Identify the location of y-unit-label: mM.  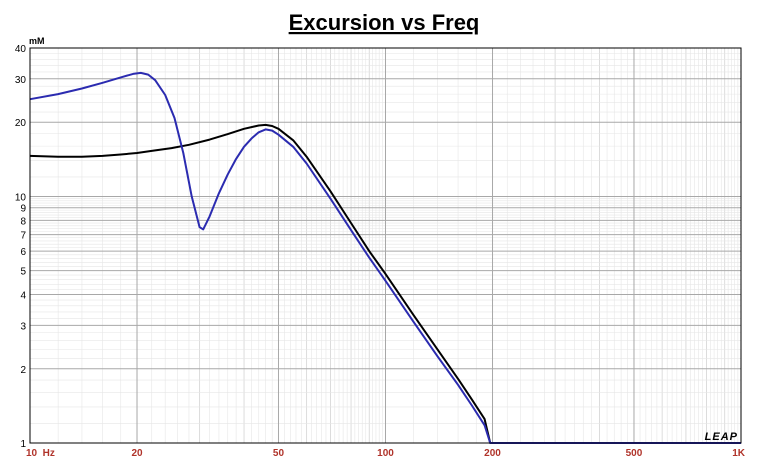
(37, 41).